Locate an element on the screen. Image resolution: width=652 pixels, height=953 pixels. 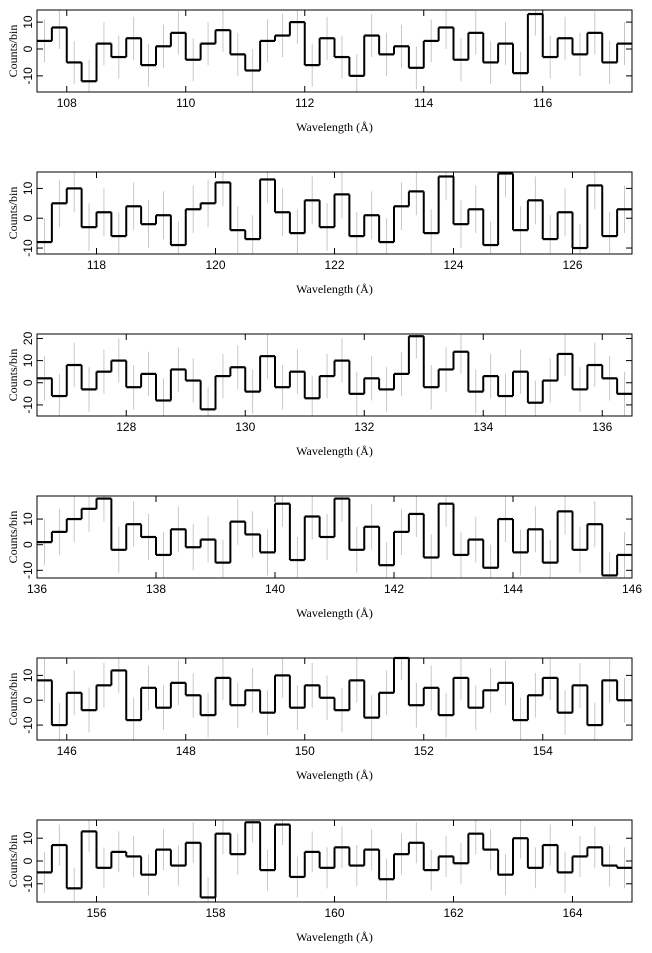
x-tick-label: 116 is located at coordinates (542, 103).